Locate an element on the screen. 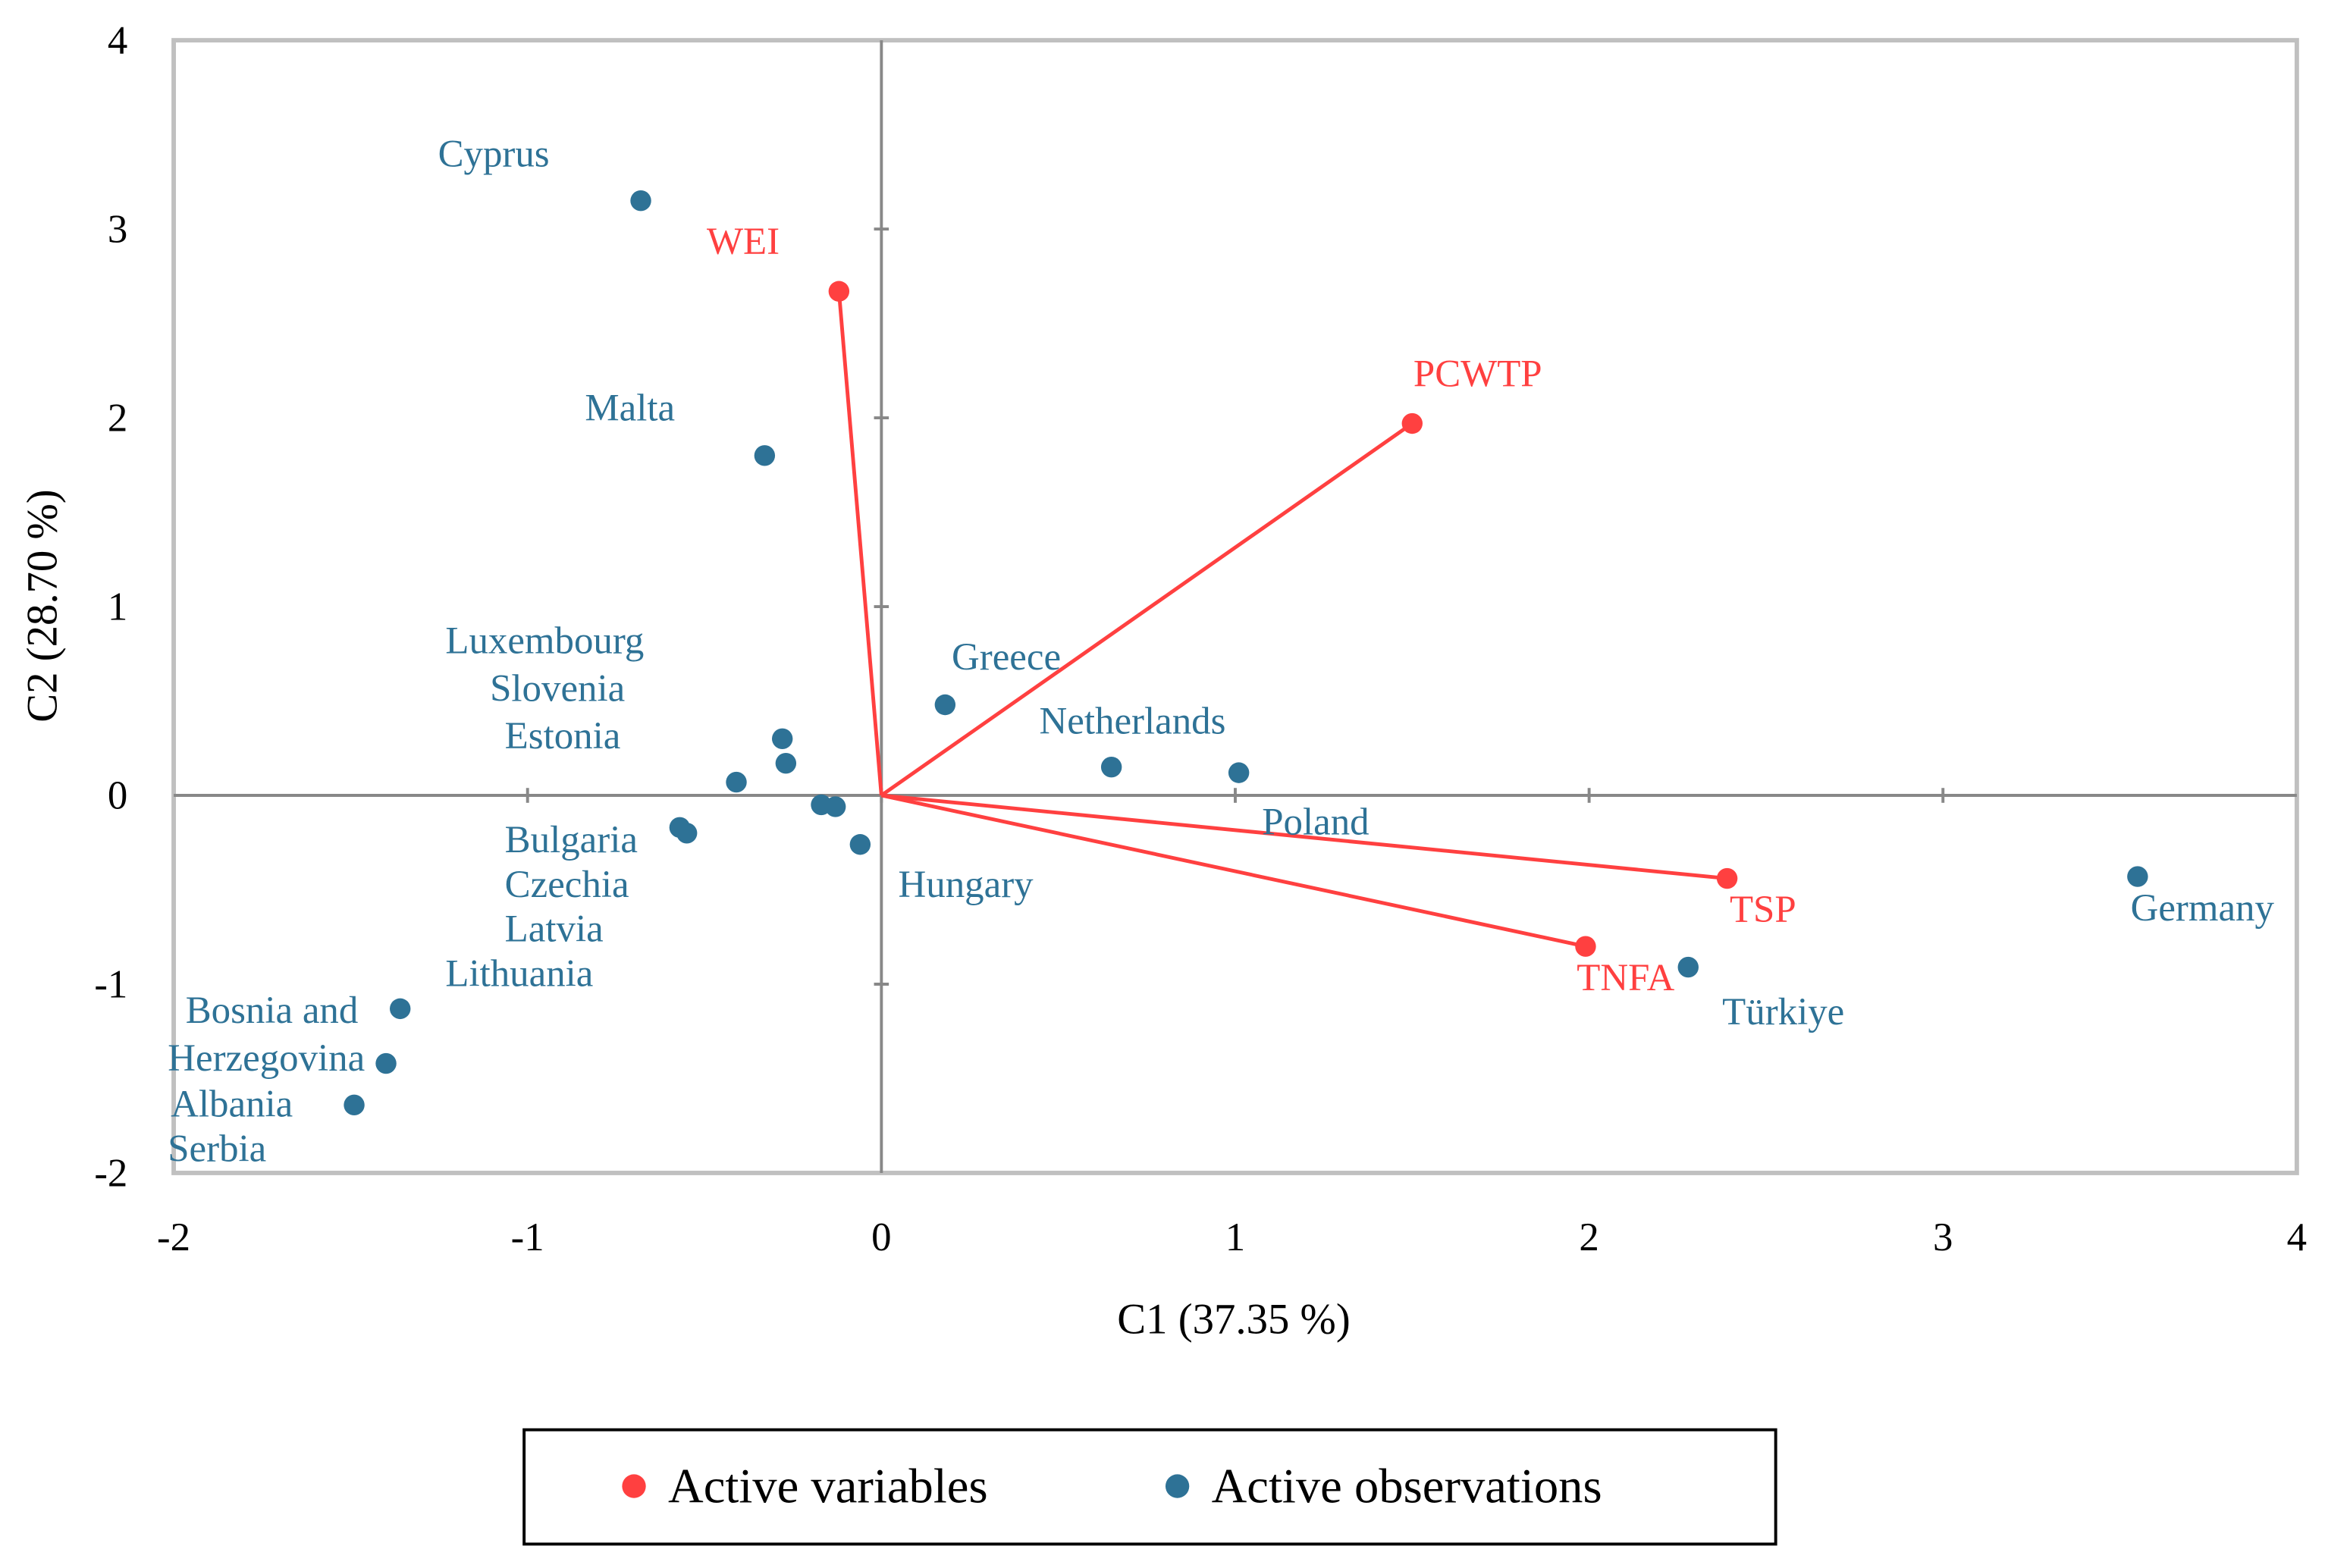 This screenshot has height=1568, width=2328. observation-label: Czechia is located at coordinates (567, 885).